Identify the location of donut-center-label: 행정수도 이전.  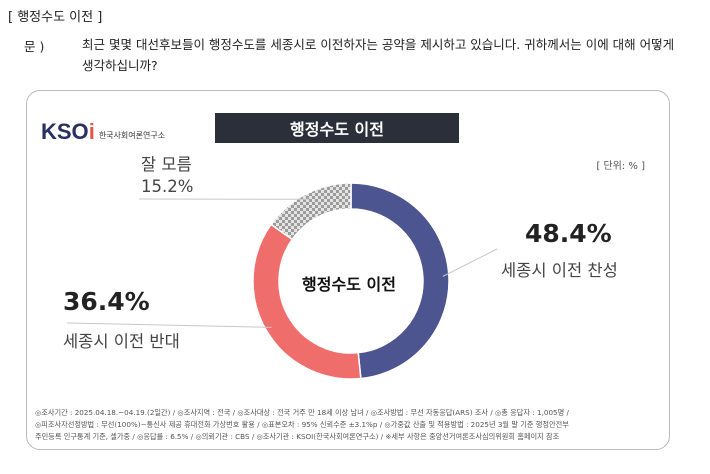
(349, 284).